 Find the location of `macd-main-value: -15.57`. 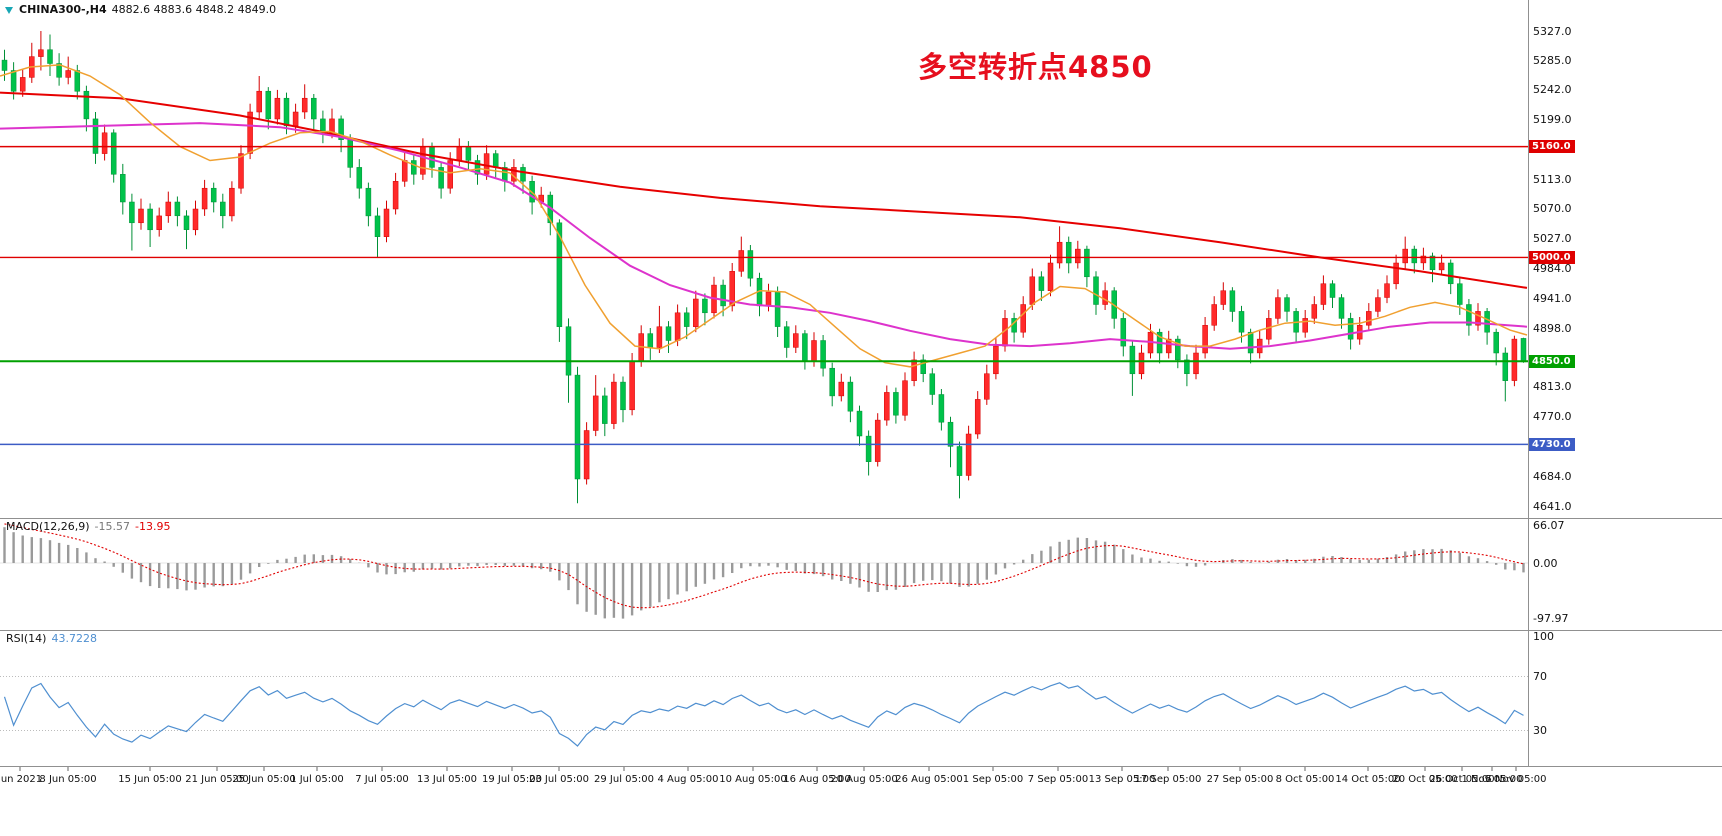

macd-main-value: -15.57 is located at coordinates (112, 526).